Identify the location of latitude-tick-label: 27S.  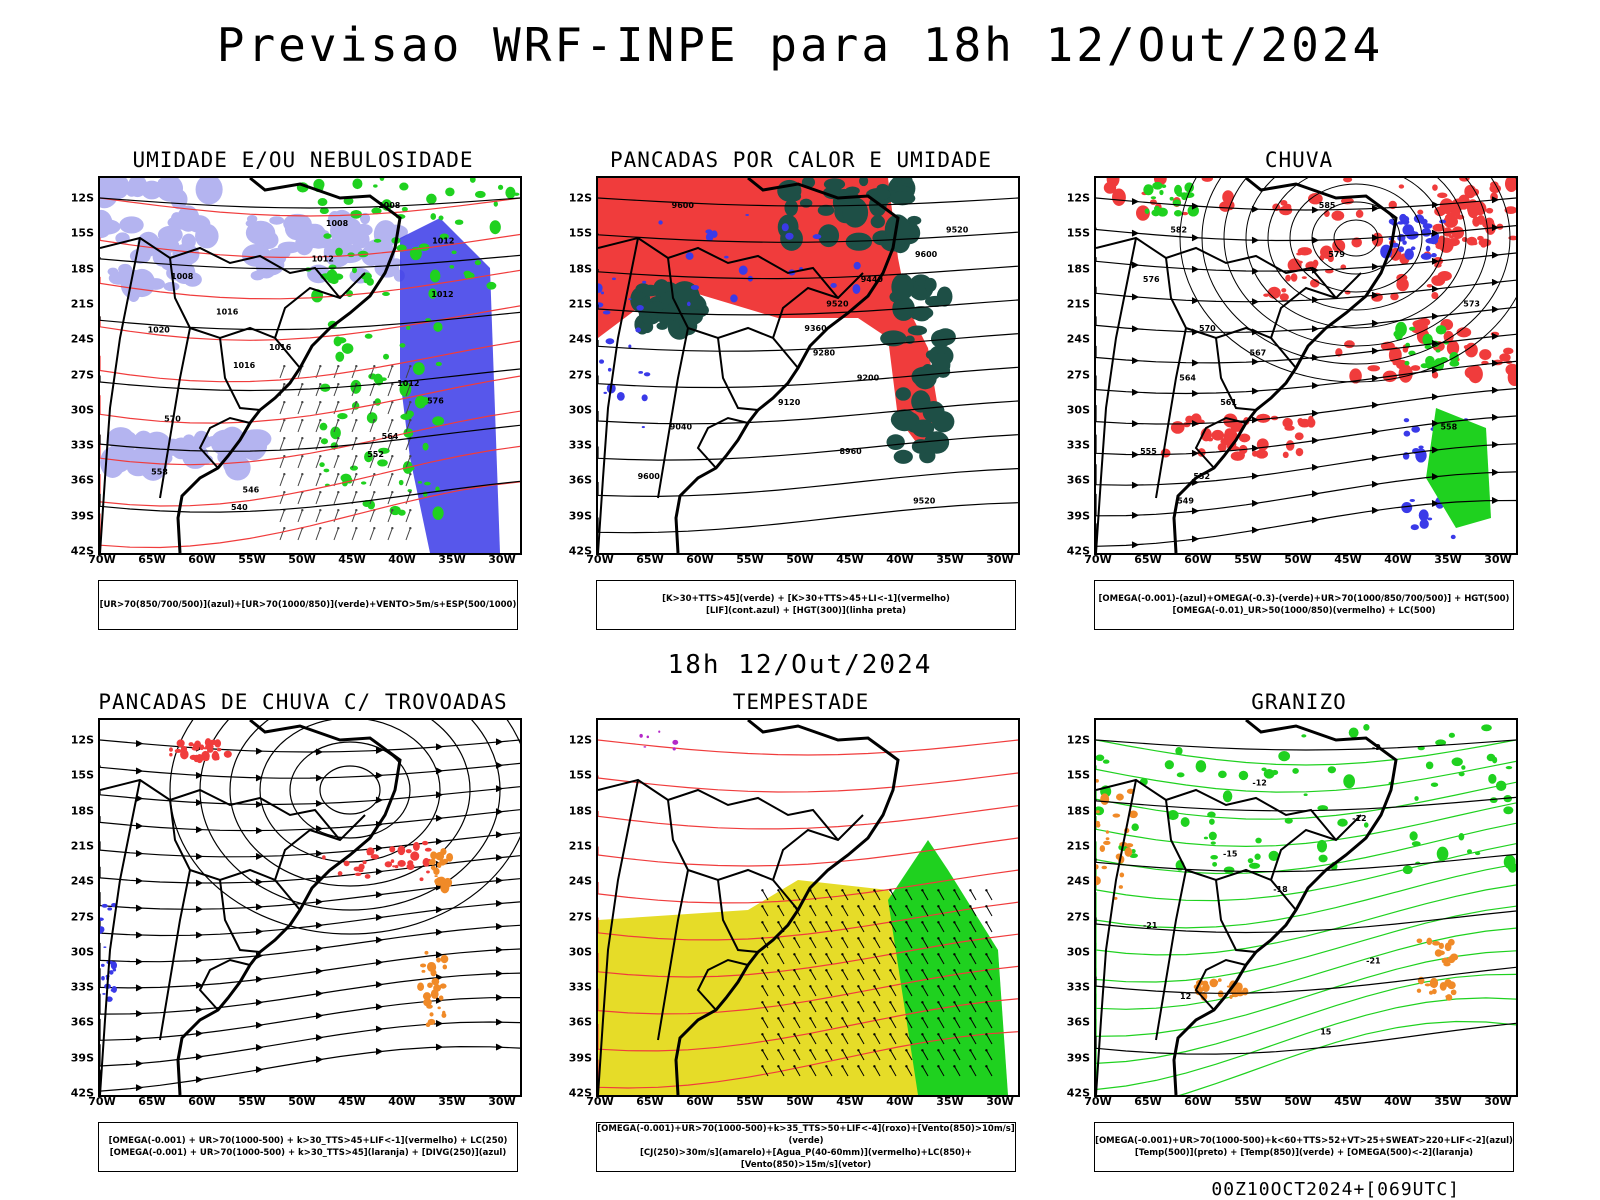
(1078, 916).